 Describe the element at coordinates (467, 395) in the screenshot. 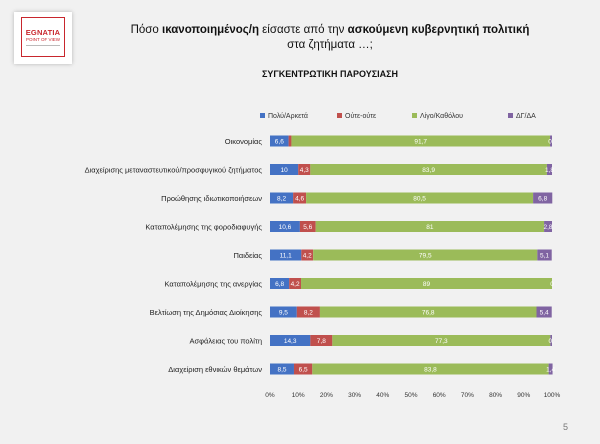

I see `x-tick-label: 70%` at that location.